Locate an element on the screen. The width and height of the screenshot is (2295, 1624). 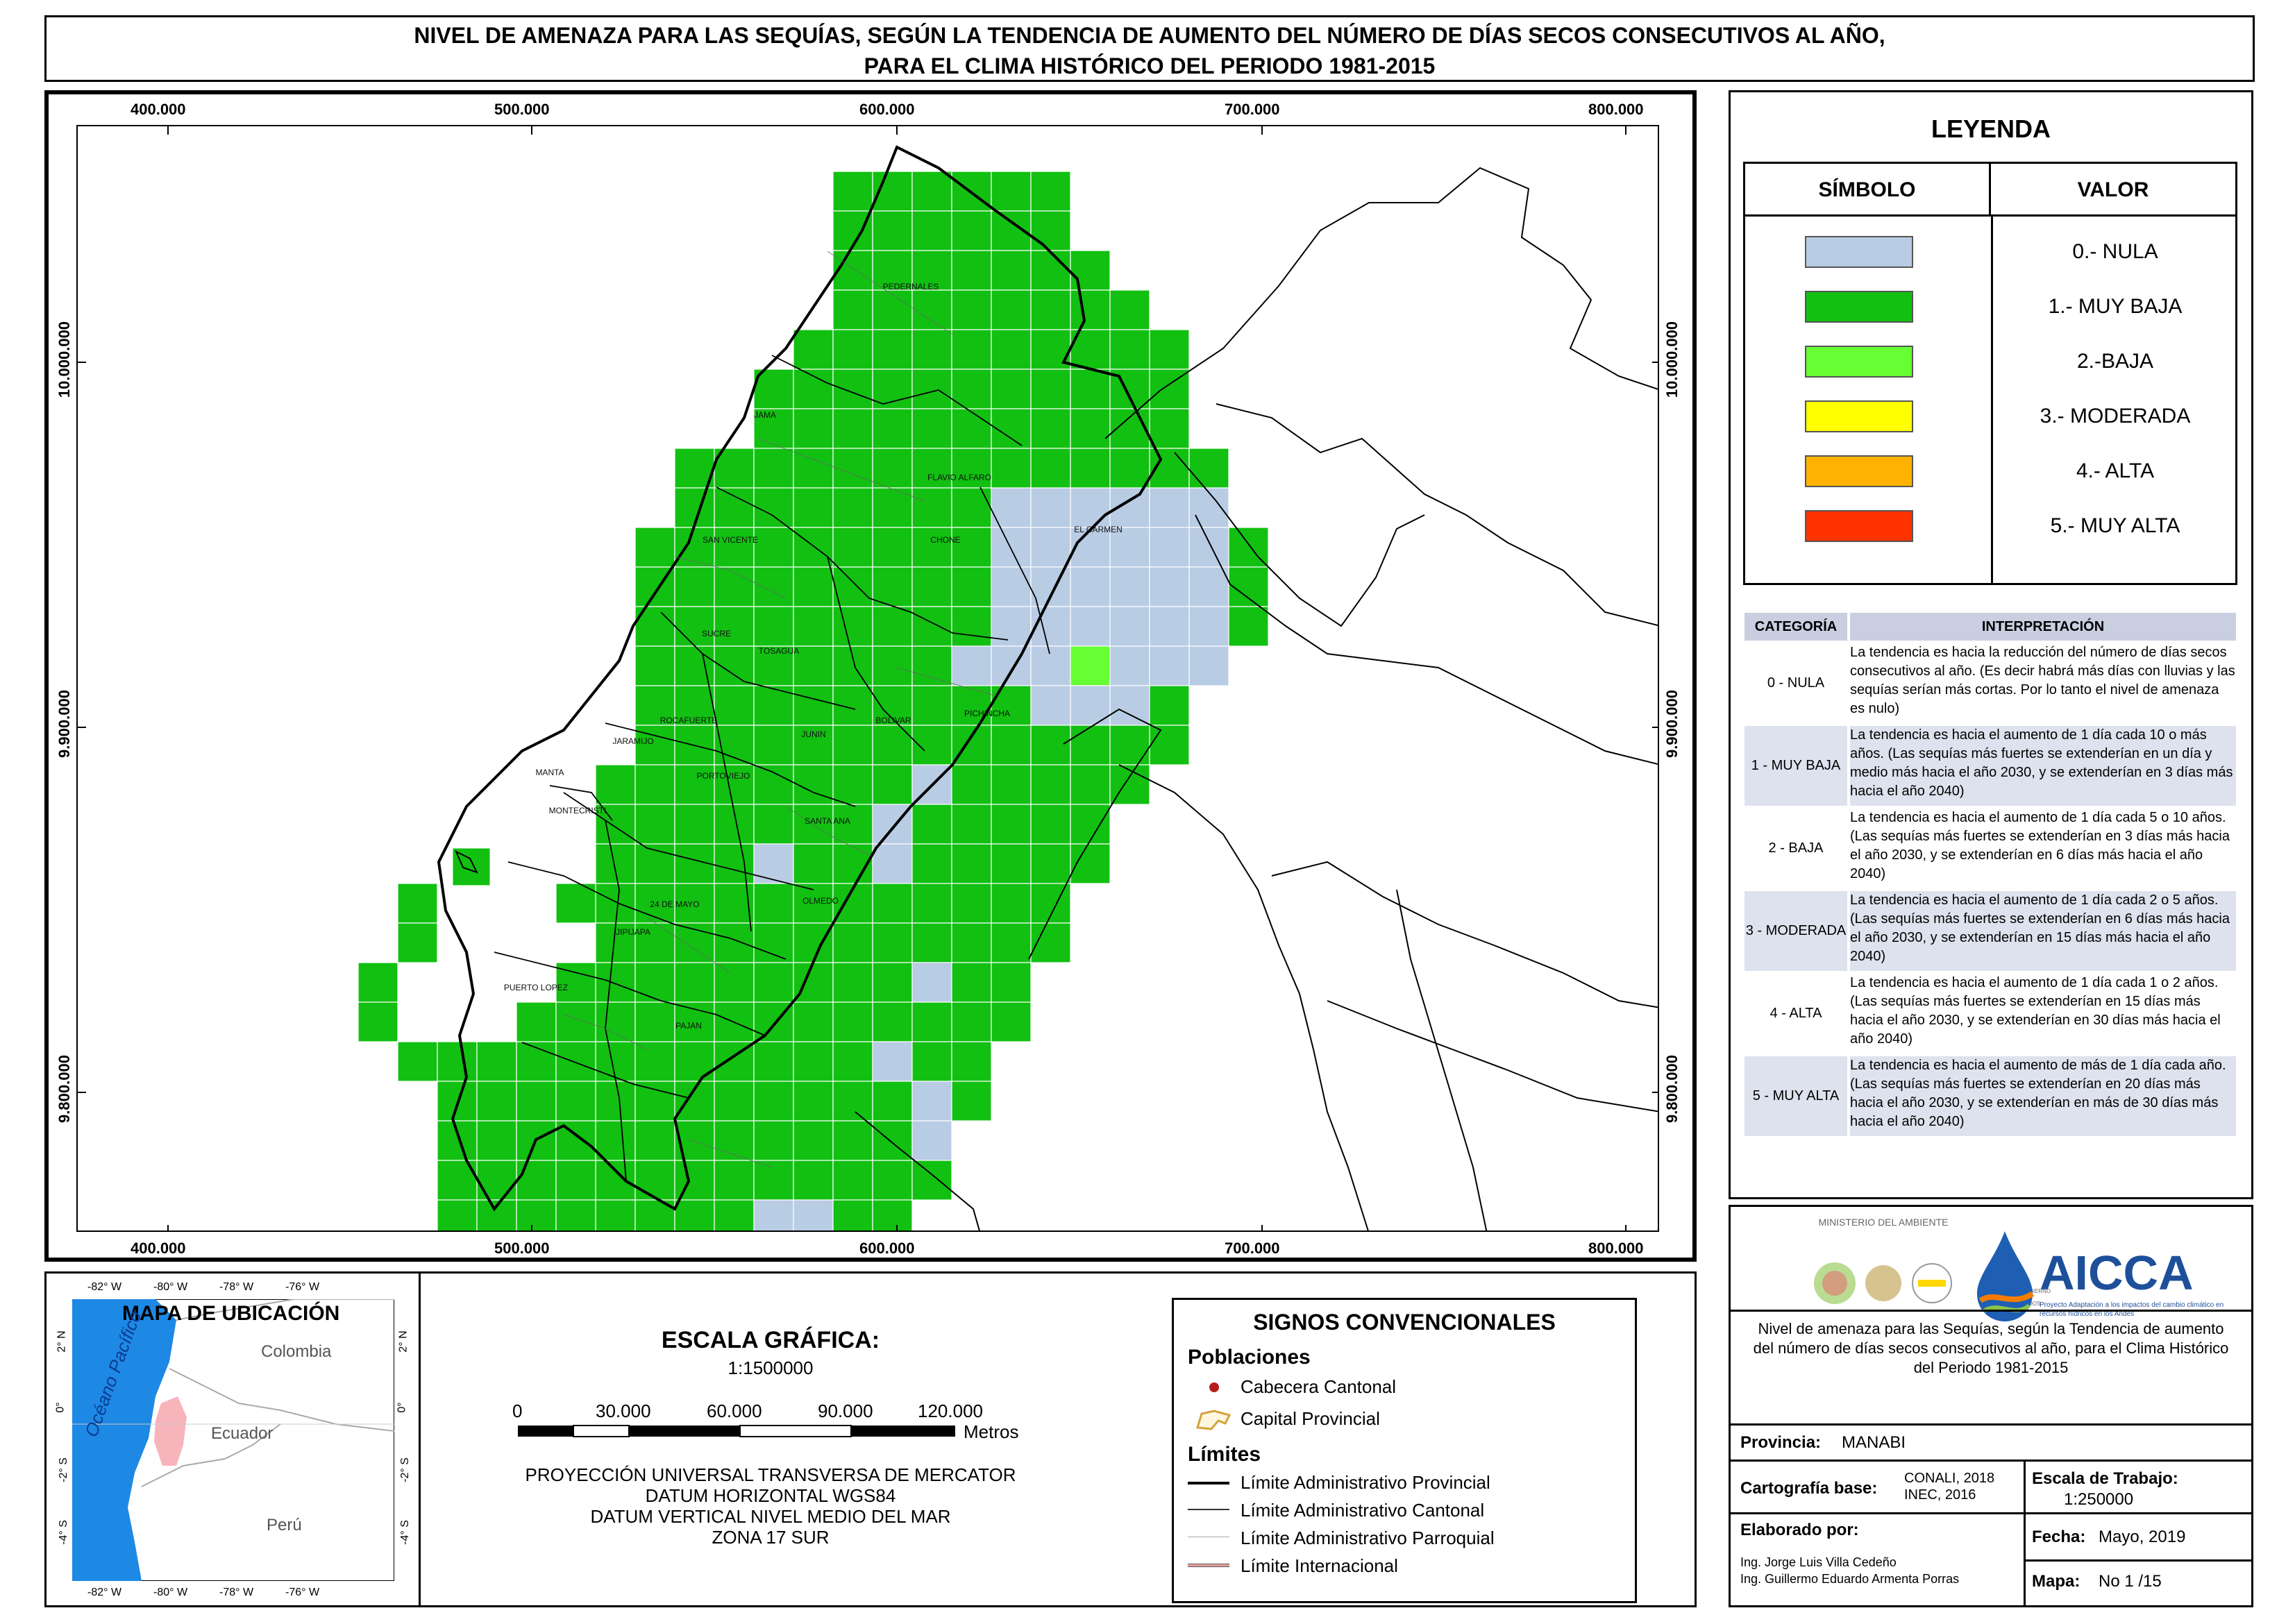
interp-category-5: 5 - MUY ALTA is located at coordinates (1796, 1096).